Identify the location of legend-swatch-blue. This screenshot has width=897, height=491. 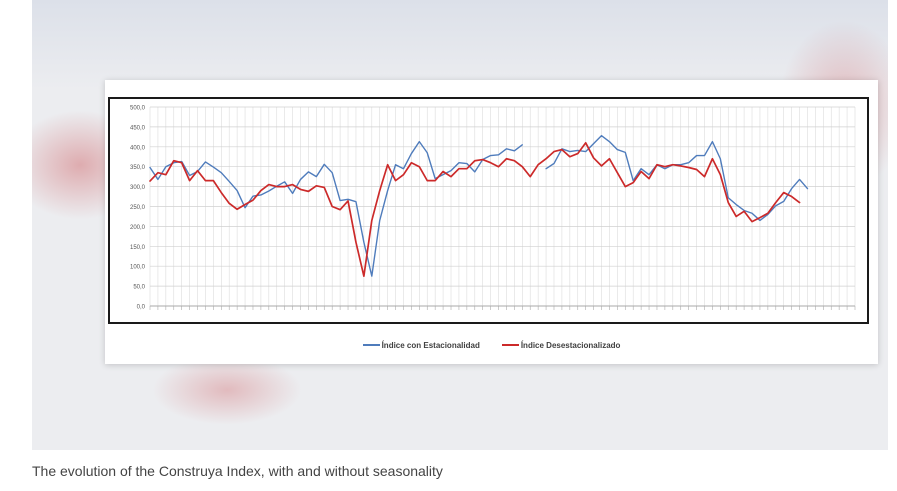
(371, 345).